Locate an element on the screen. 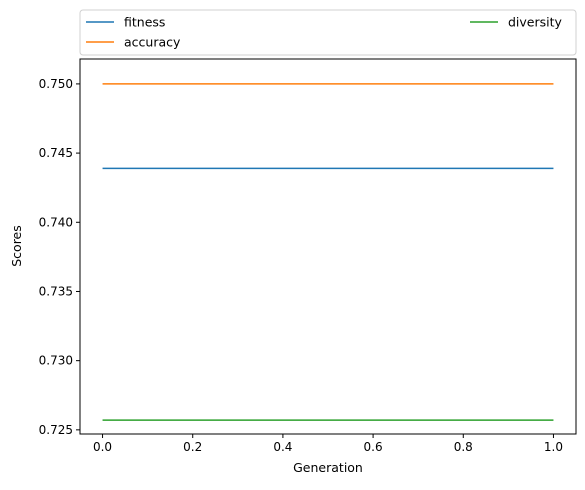 The width and height of the screenshot is (585, 490). x-tick-label: 0.8 is located at coordinates (463, 447).